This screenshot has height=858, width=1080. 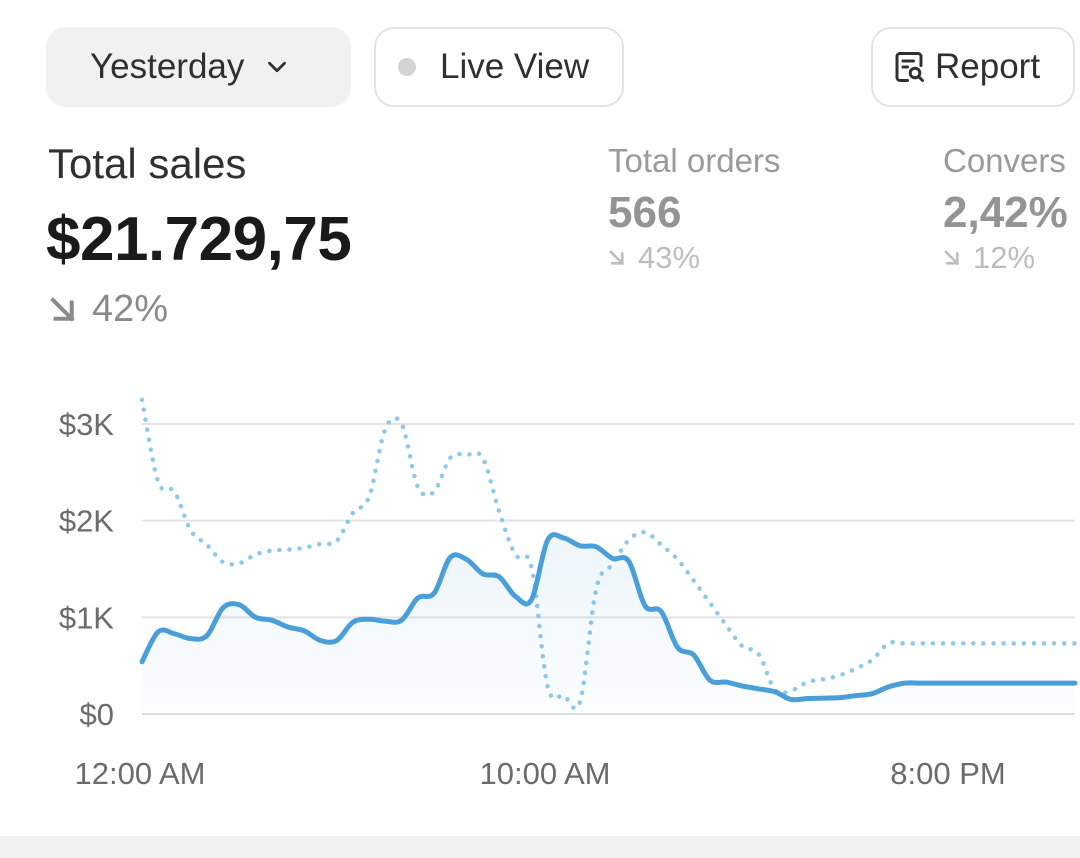 I want to click on total-orders-change-value: 43%, so click(x=669, y=257).